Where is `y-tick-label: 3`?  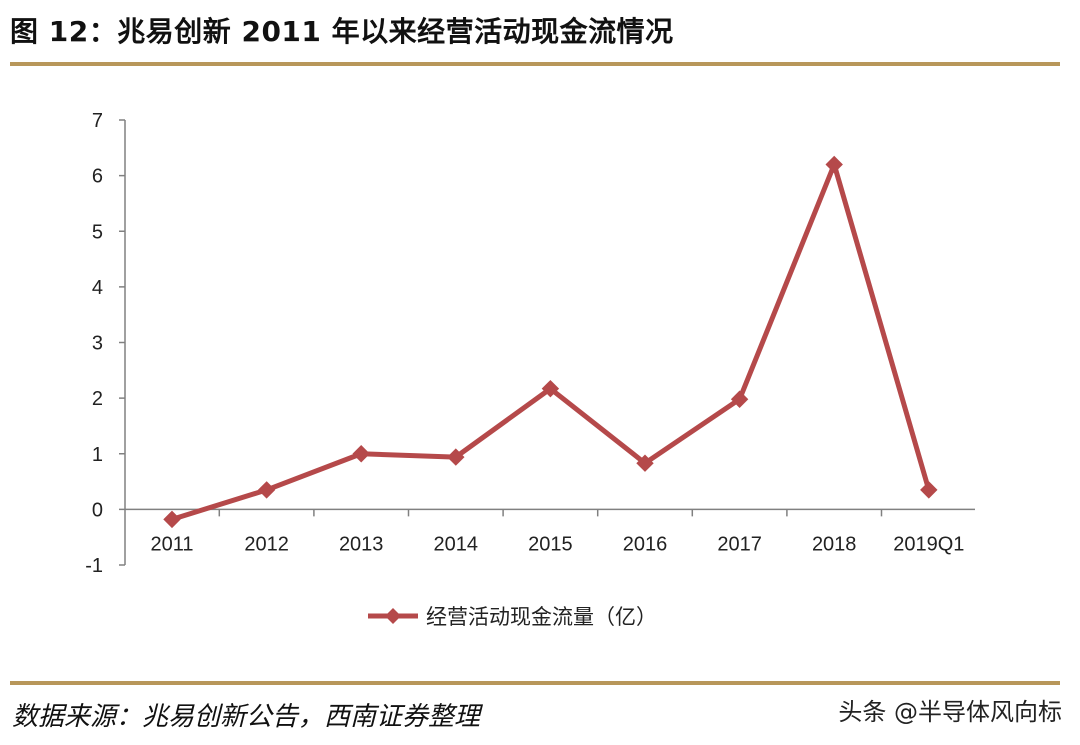
y-tick-label: 3 is located at coordinates (97, 344).